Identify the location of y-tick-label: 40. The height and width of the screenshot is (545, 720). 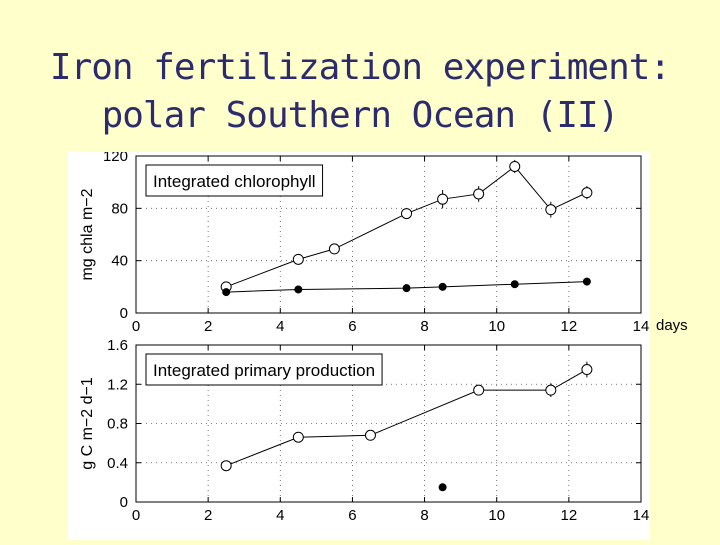
(119, 261).